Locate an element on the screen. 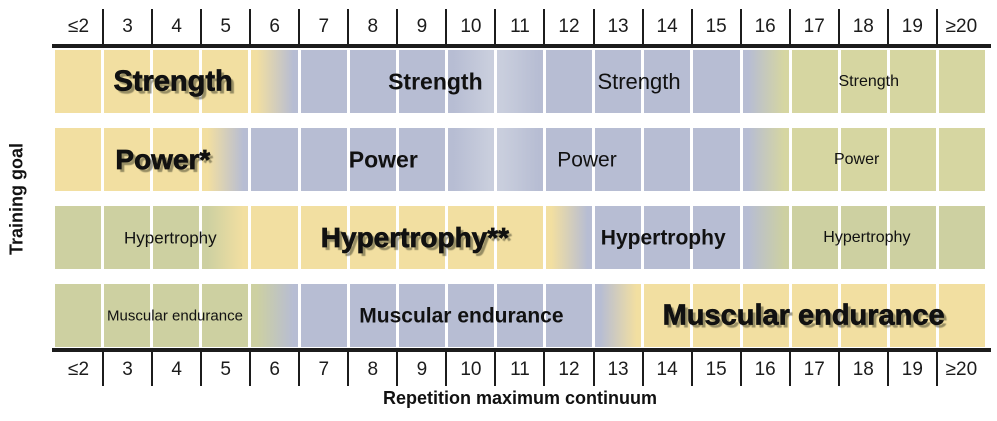 This screenshot has width=997, height=421. goal-label: Hypertrophy is located at coordinates (170, 237).